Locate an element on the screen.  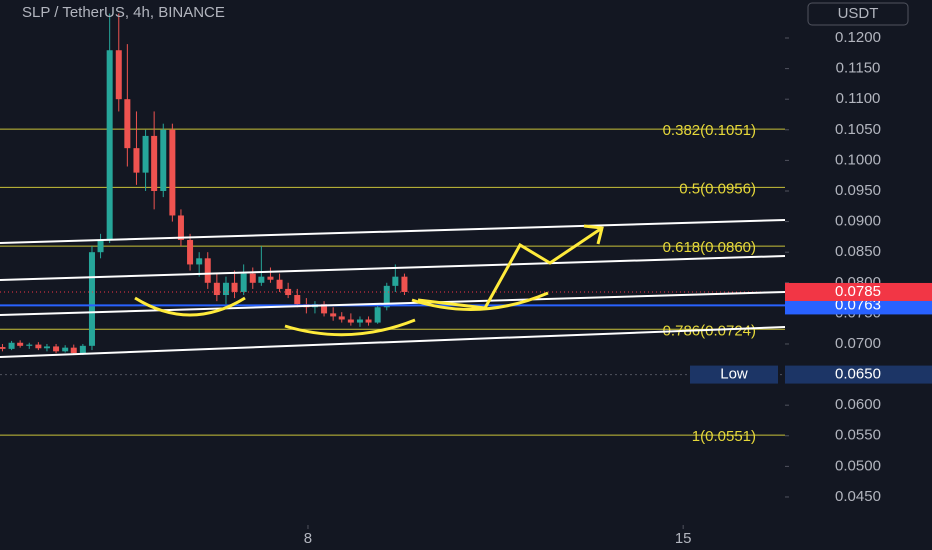
currency-label: USDT is located at coordinates (858, 13).